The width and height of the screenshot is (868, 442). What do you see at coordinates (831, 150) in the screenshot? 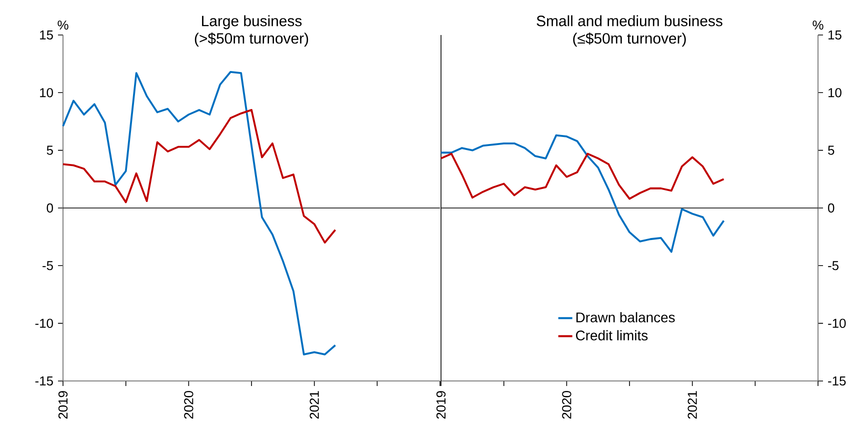
I see `y2-tick-label: 5` at bounding box center [831, 150].